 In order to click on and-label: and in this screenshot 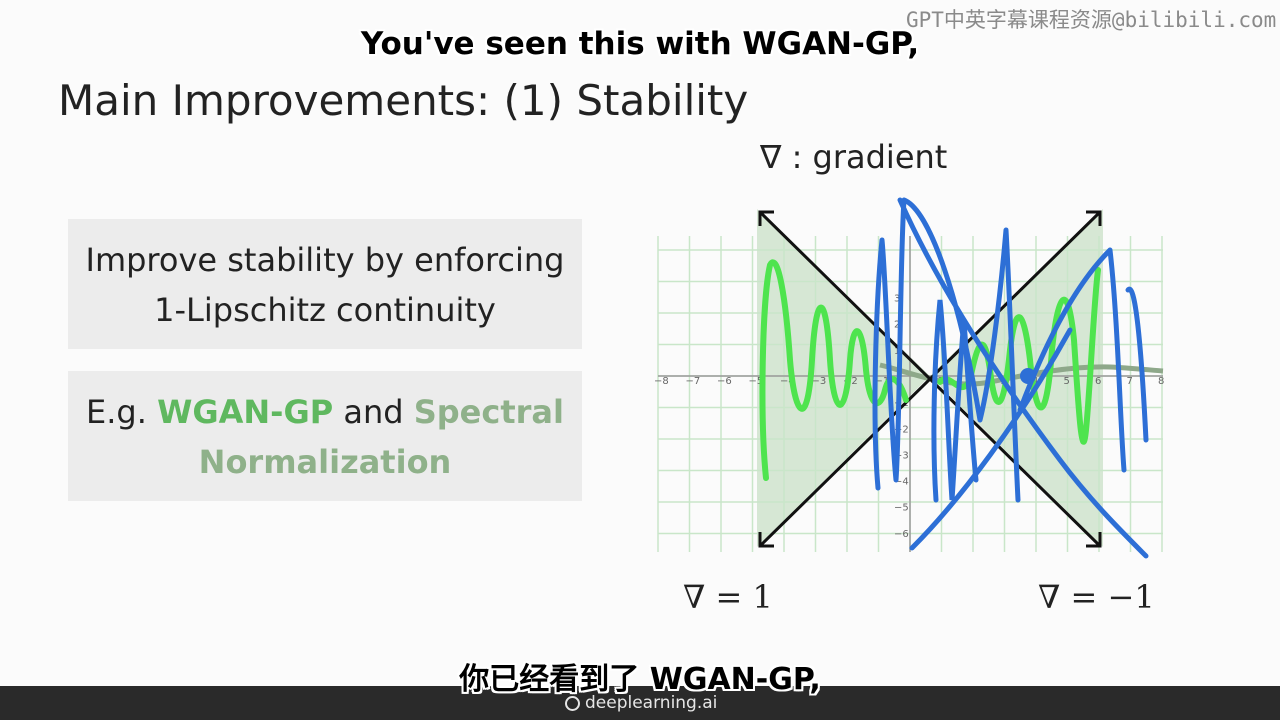, I will do `click(373, 412)`.